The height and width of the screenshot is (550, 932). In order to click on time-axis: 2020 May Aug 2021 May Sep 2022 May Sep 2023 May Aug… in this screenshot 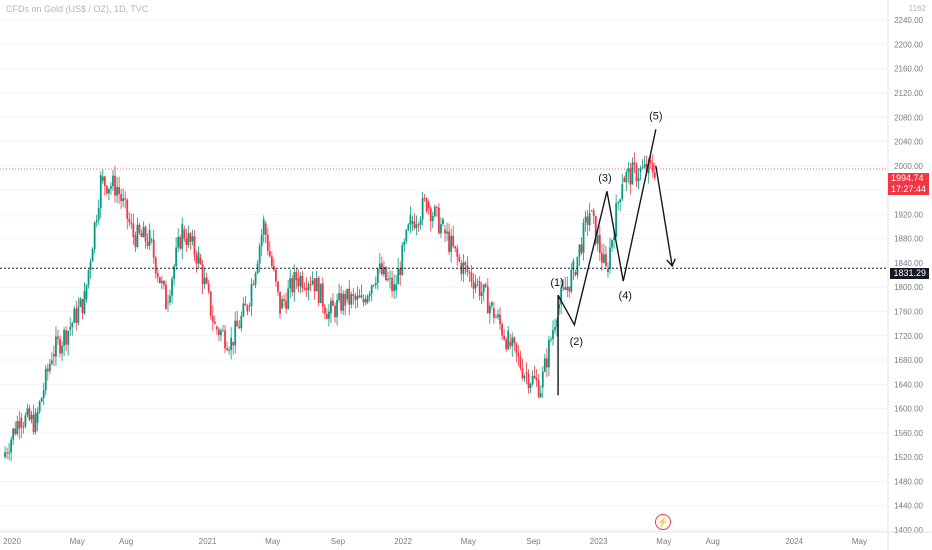, I will do `click(466, 538)`.